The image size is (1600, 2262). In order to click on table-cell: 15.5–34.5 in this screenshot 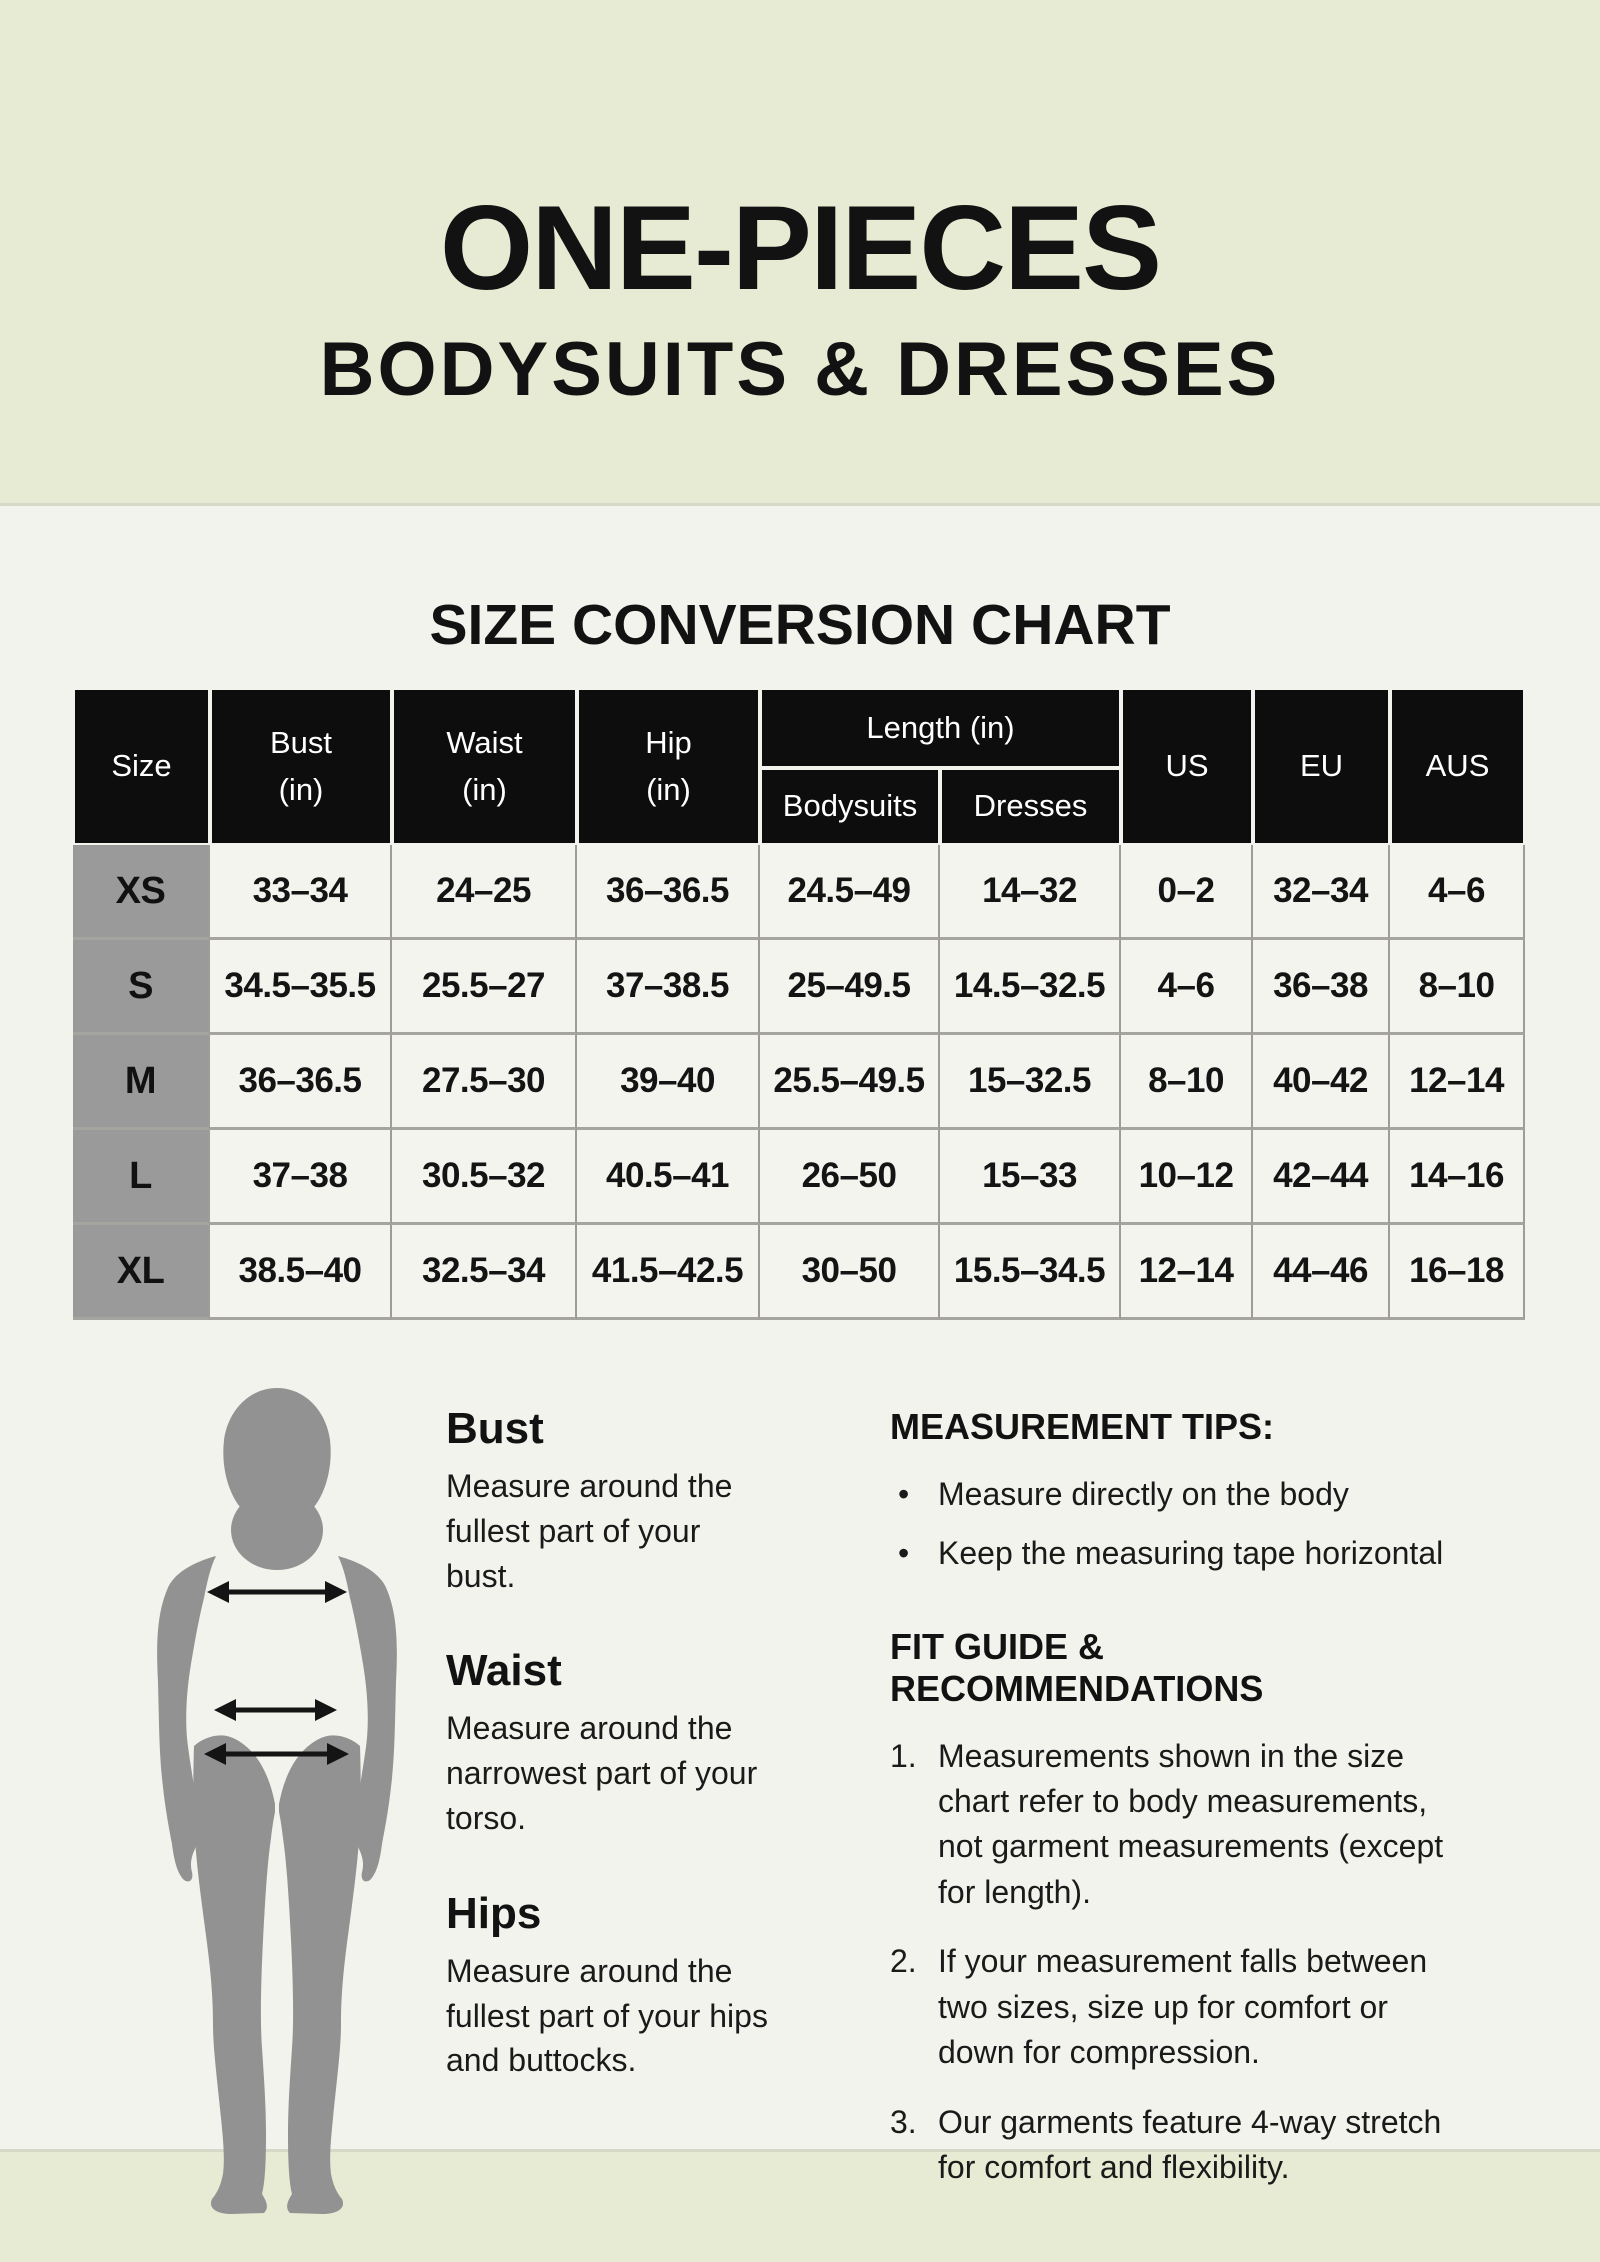, I will do `click(1030, 1272)`.